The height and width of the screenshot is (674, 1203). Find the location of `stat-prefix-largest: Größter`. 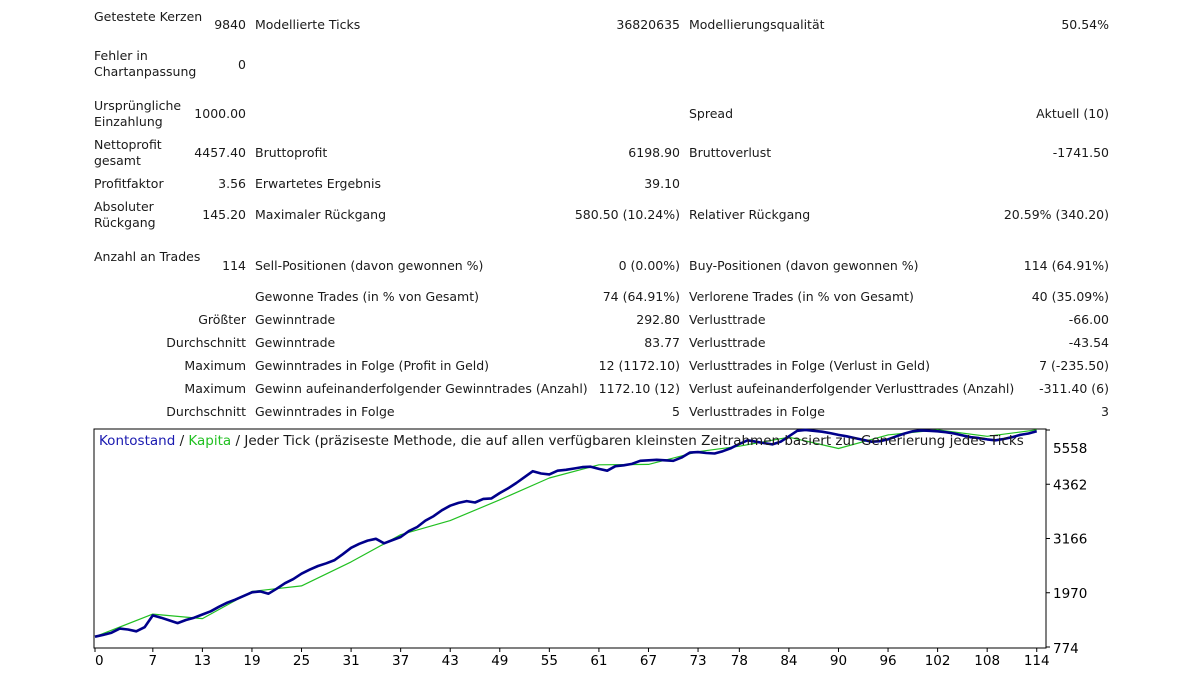

stat-prefix-largest: Größter is located at coordinates (222, 319).